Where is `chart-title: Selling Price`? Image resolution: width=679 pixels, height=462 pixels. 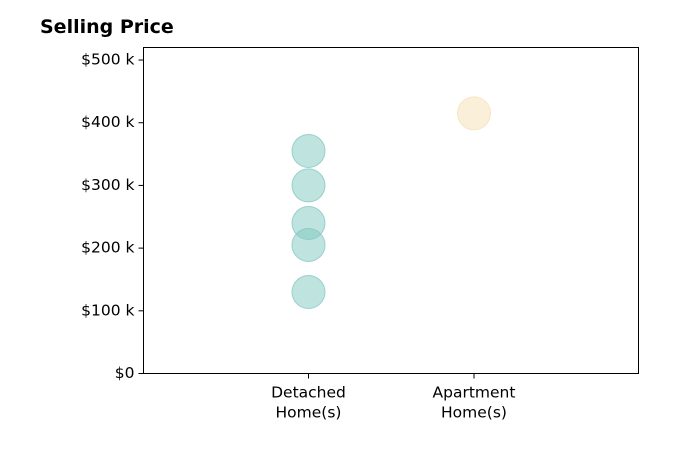
chart-title: Selling Price is located at coordinates (107, 27).